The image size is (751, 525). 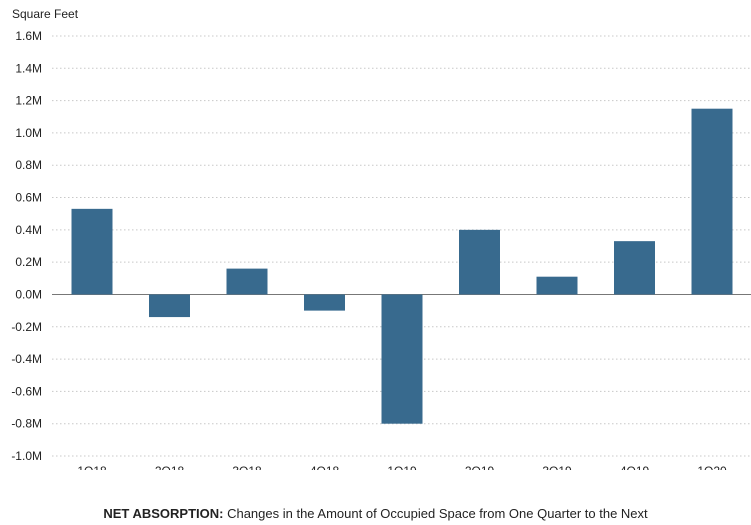 What do you see at coordinates (28, 165) in the screenshot?
I see `y-tick-label: 0.8M` at bounding box center [28, 165].